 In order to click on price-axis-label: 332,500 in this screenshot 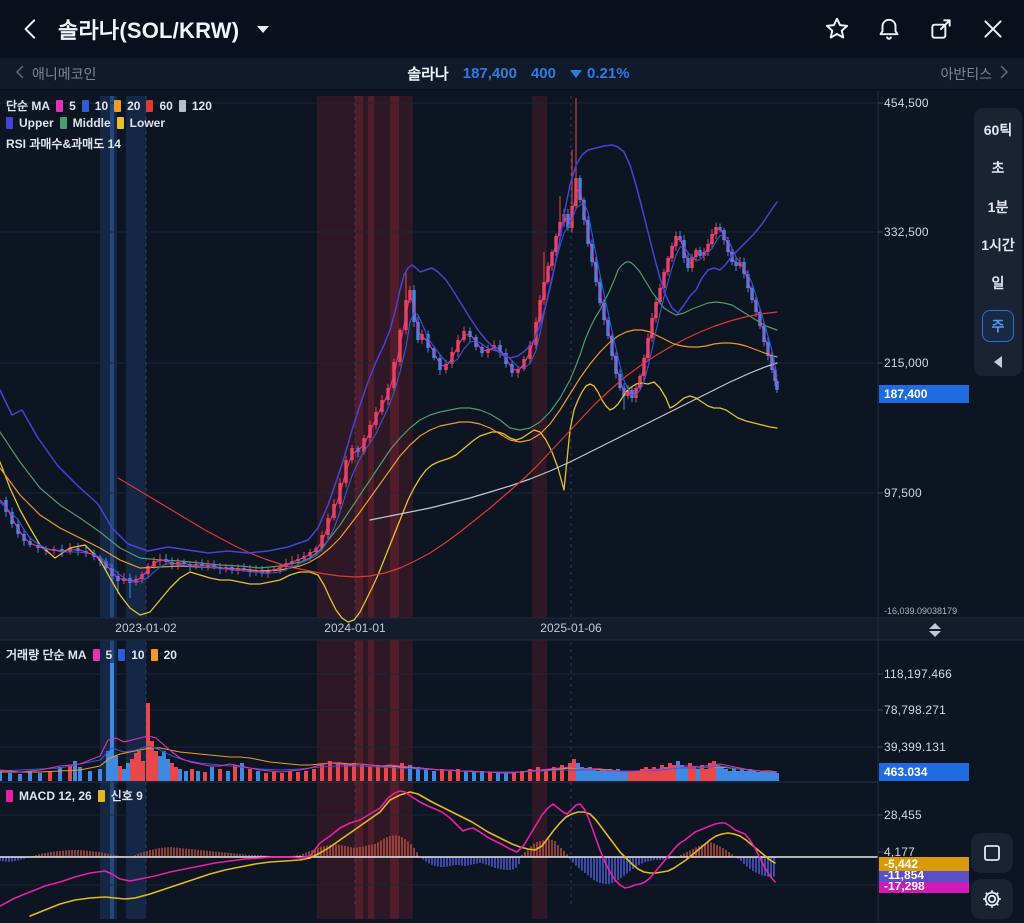, I will do `click(906, 232)`.